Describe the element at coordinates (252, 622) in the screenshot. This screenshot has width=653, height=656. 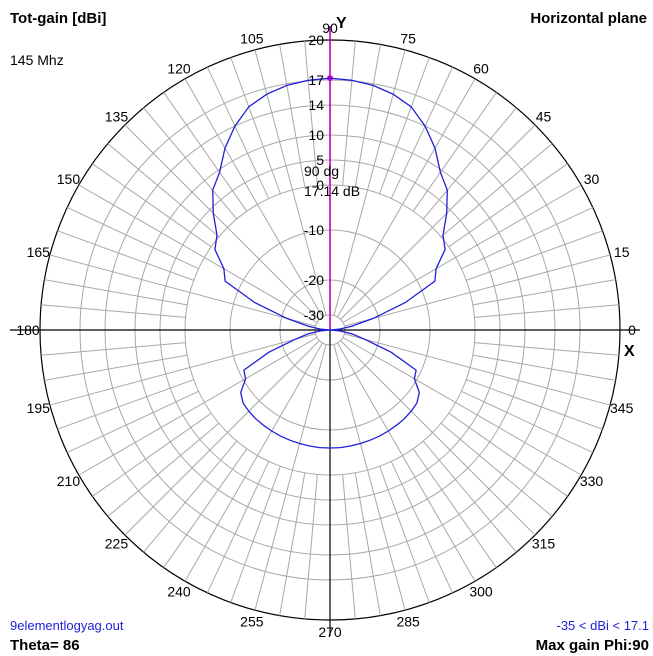
I see `angle-tick-label: 255` at that location.